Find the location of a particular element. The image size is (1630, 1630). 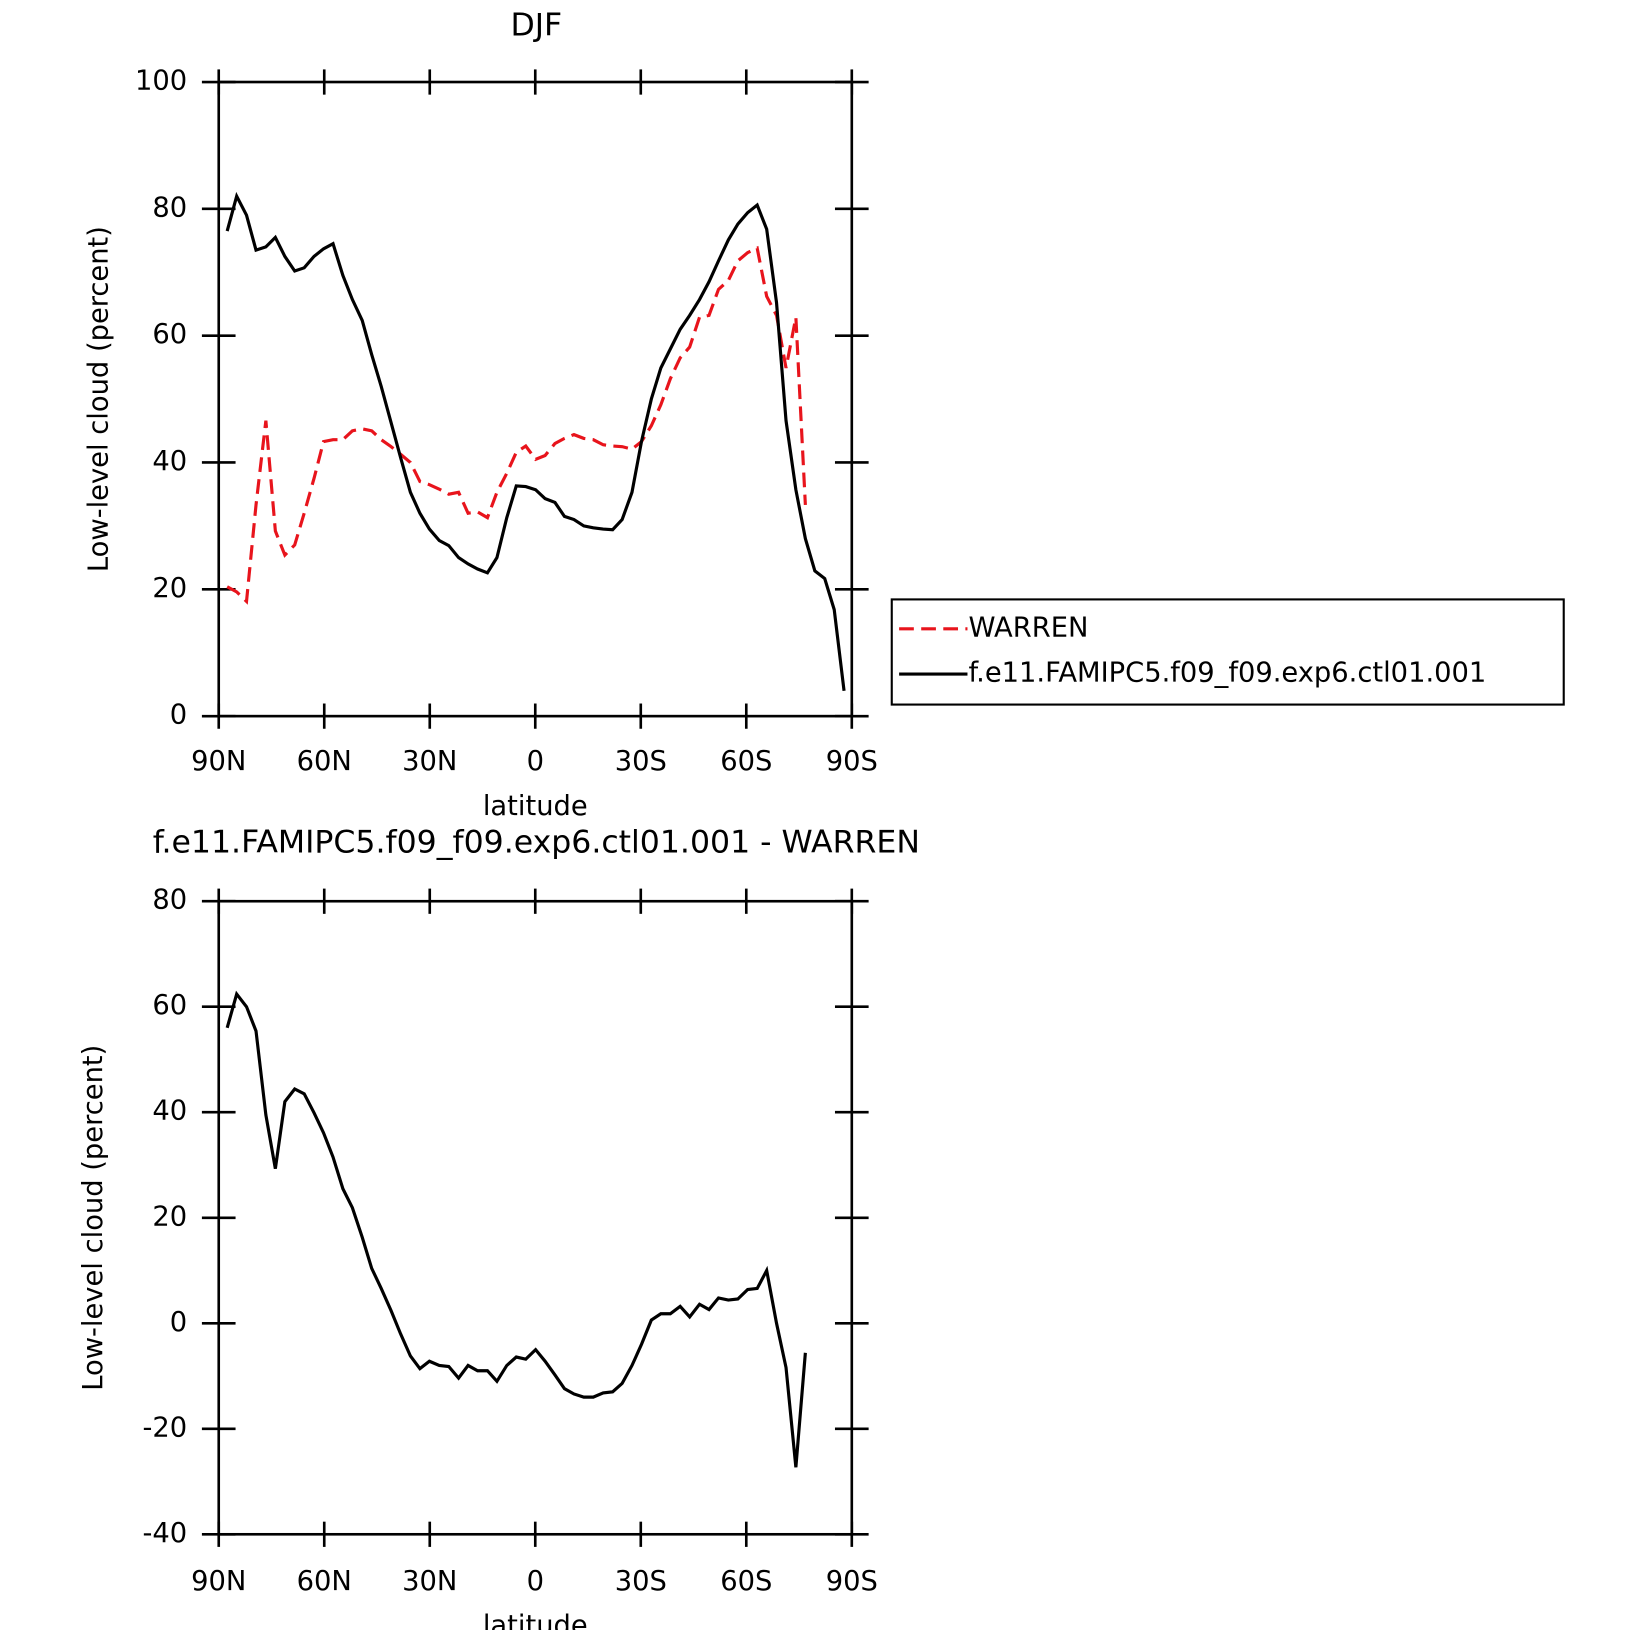

chart-title: DJF is located at coordinates (536, 25).